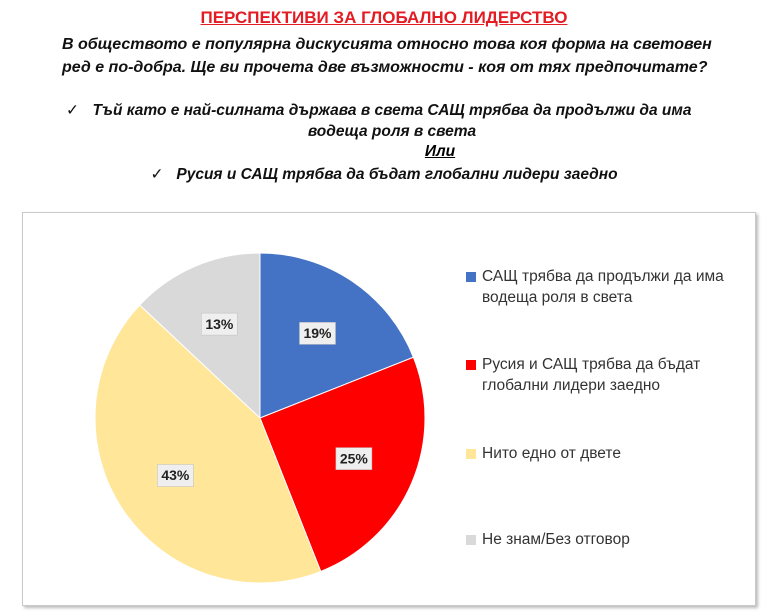 The height and width of the screenshot is (613, 768). Describe the element at coordinates (556, 539) in the screenshot. I see `legend-label: Не знам/Без отговор` at that location.